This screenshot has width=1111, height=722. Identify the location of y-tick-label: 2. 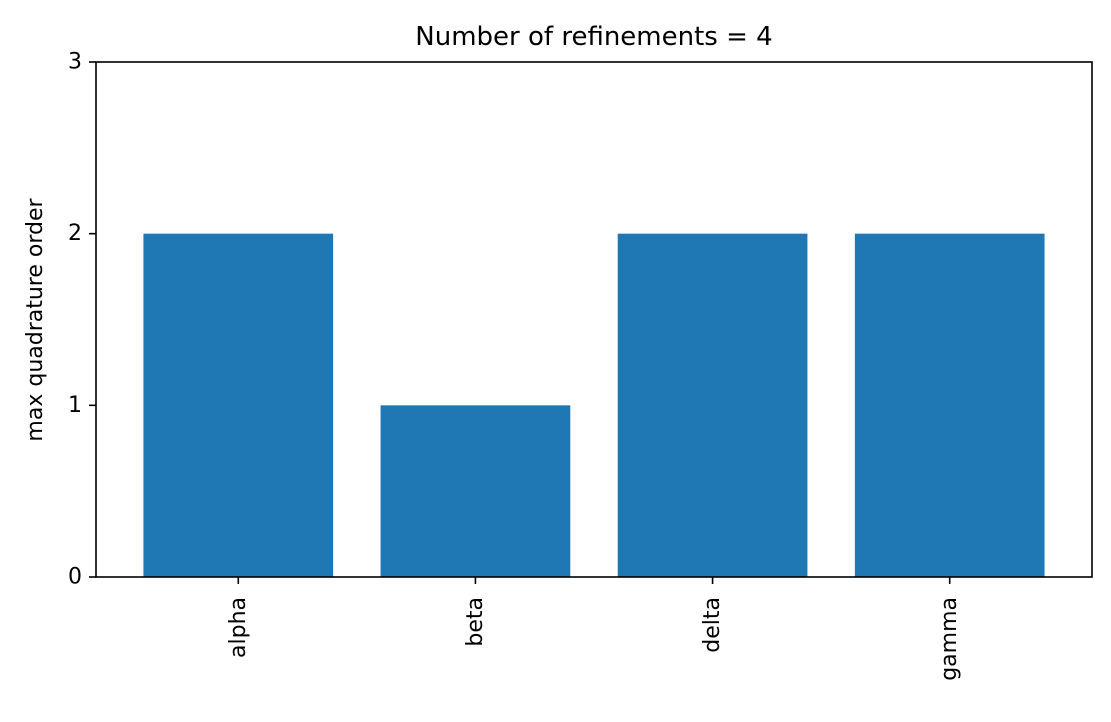
(75, 233).